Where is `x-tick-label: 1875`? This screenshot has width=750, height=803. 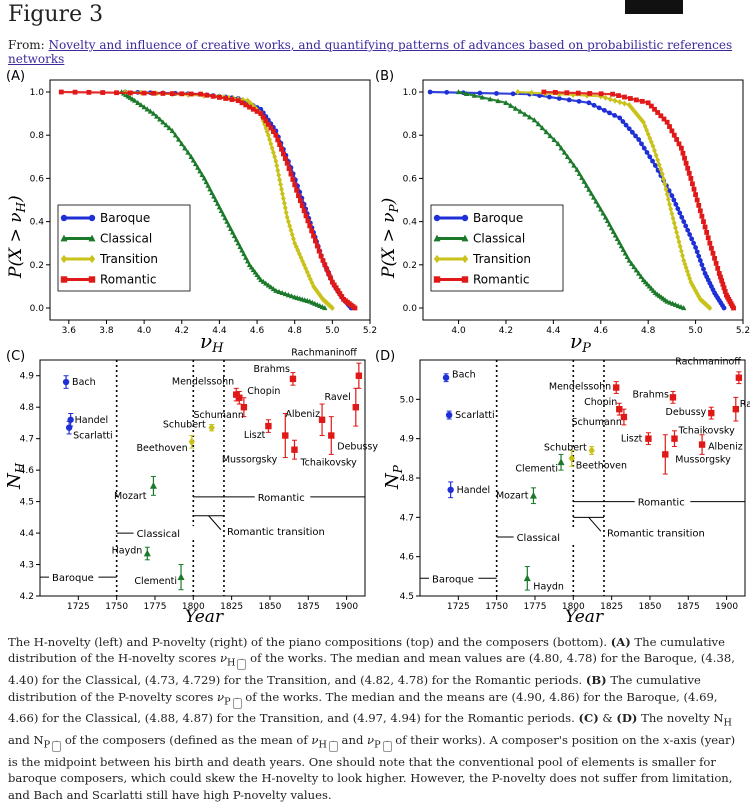
x-tick-label: 1875 is located at coordinates (688, 607).